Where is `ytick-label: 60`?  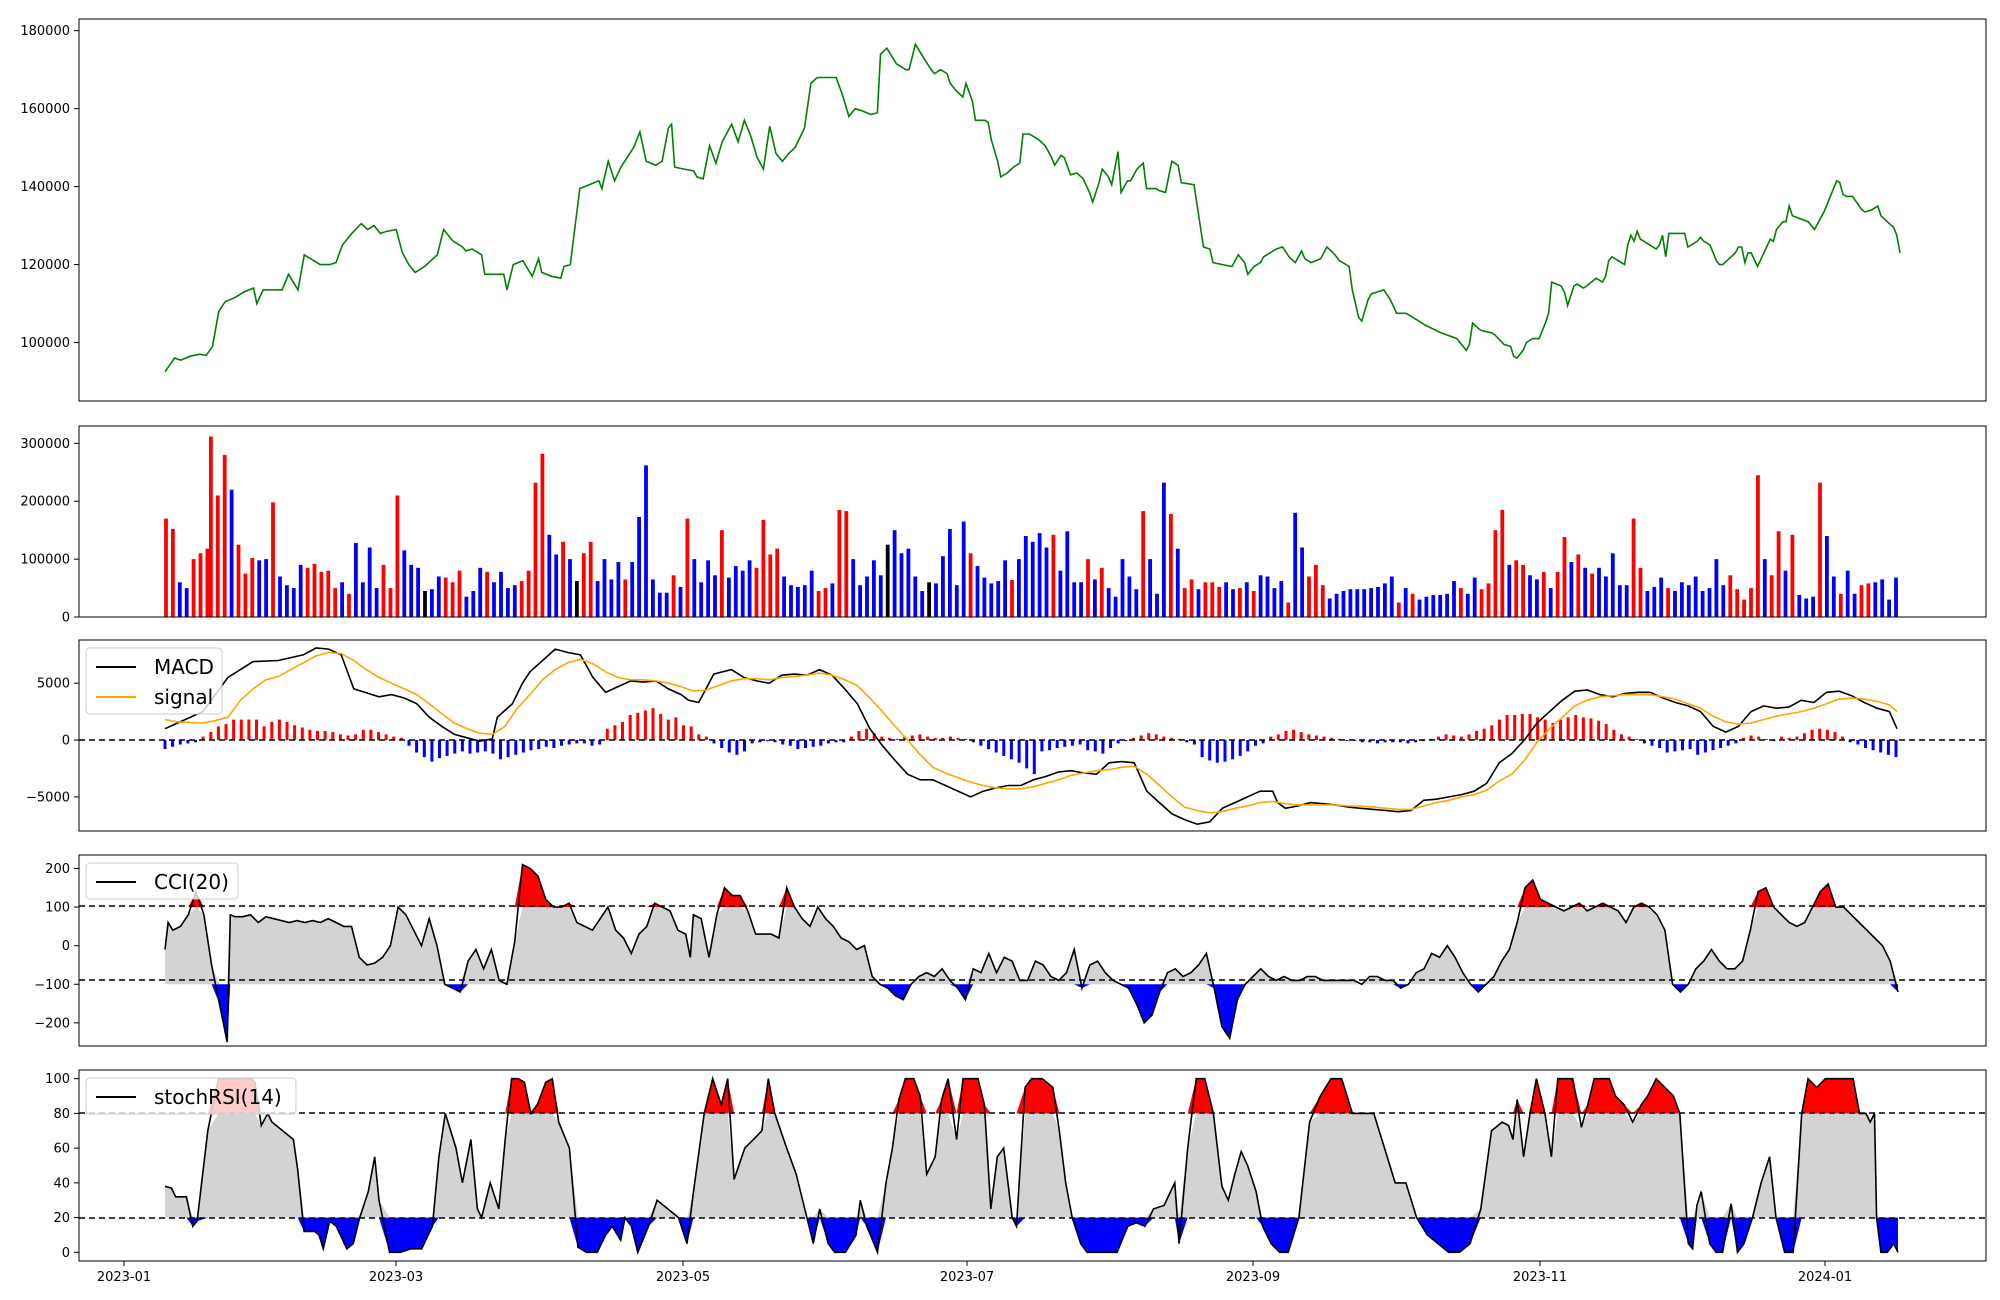 ytick-label: 60 is located at coordinates (61, 1149).